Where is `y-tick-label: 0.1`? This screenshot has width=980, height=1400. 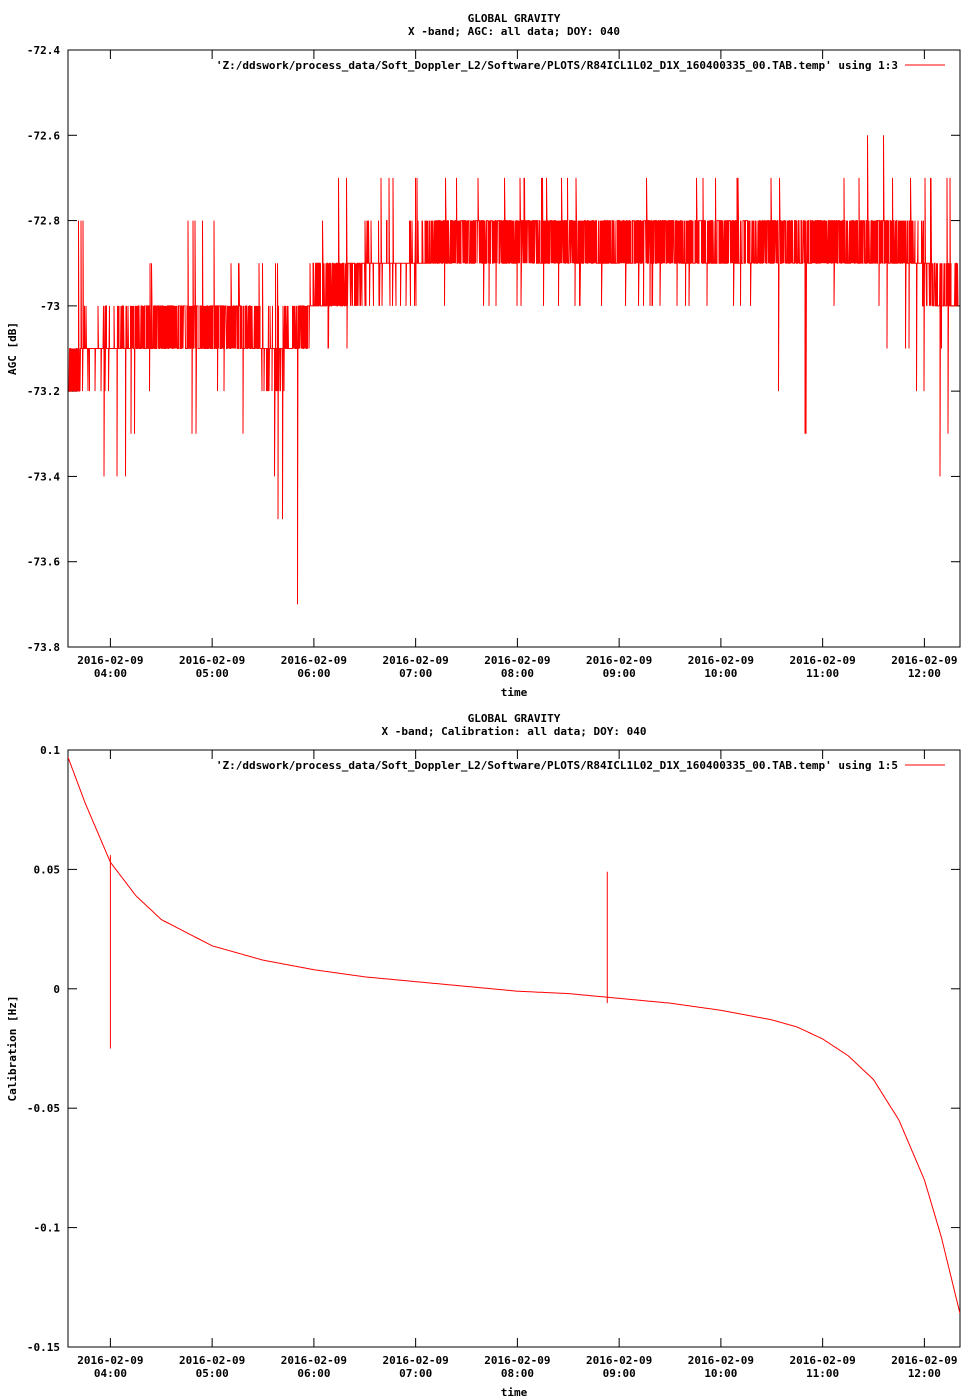
y-tick-label: 0.1 is located at coordinates (50, 750).